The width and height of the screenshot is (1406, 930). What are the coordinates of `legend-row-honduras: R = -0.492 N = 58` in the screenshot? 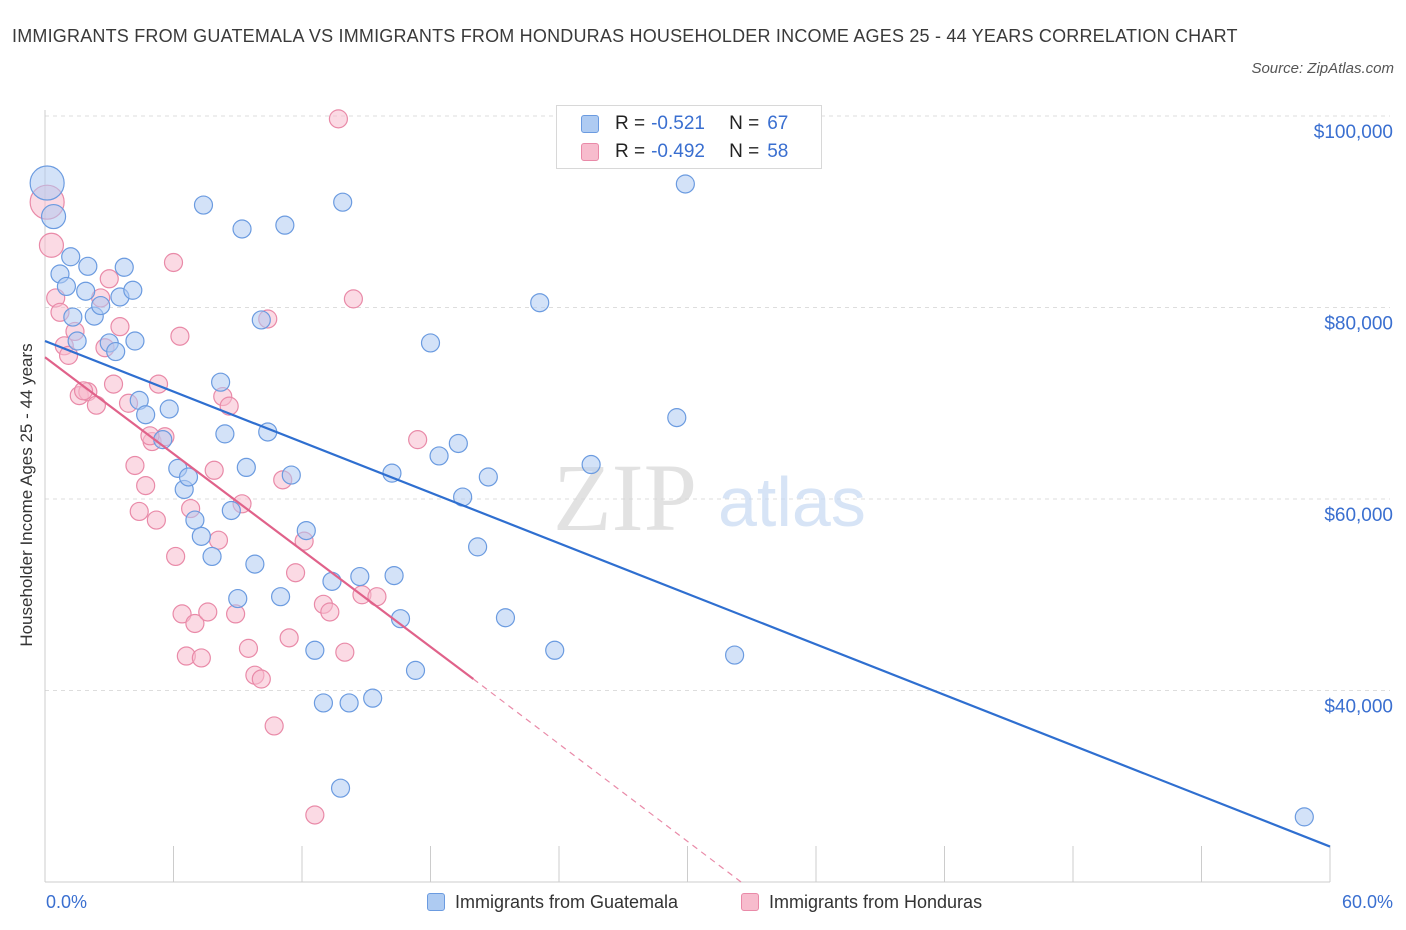 It's located at (684, 152).